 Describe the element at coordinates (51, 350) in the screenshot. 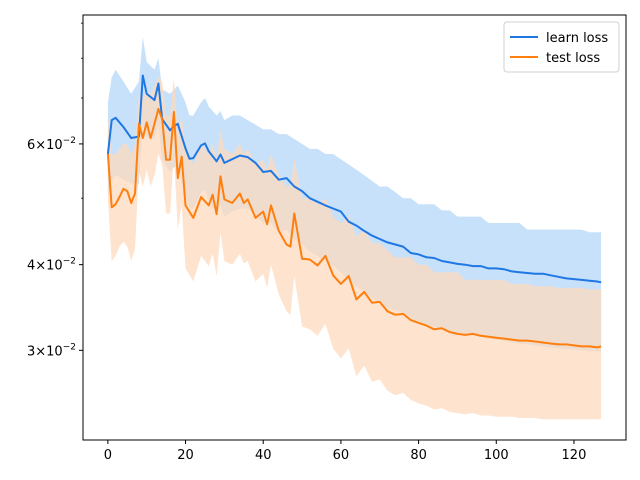

I see `y-tick-label: 3×10⁻²` at that location.